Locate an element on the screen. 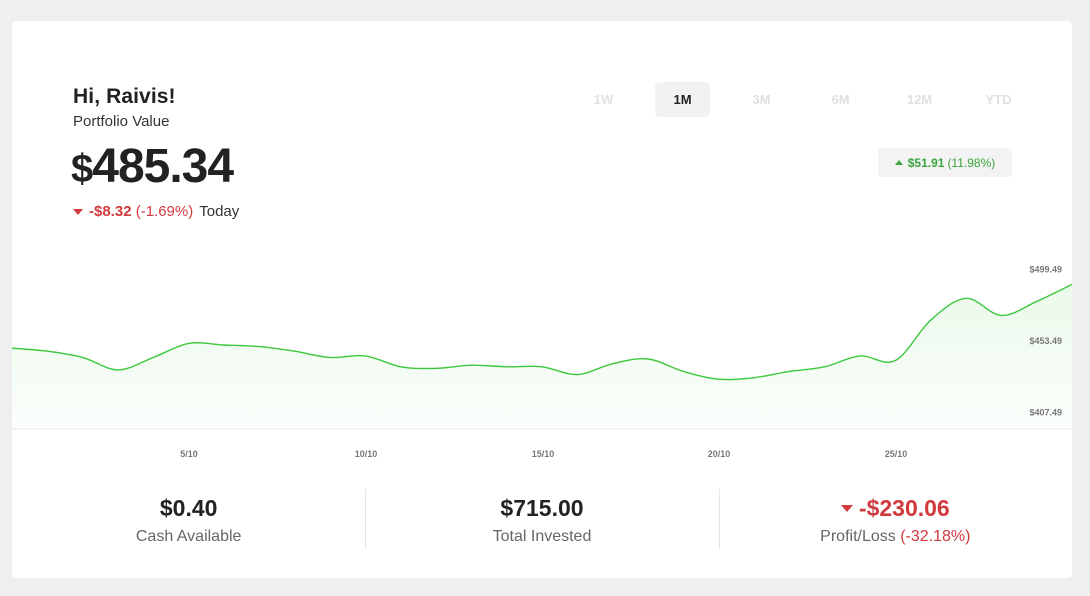 The image size is (1090, 596). today-change-pct: (-1.69%) is located at coordinates (164, 211).